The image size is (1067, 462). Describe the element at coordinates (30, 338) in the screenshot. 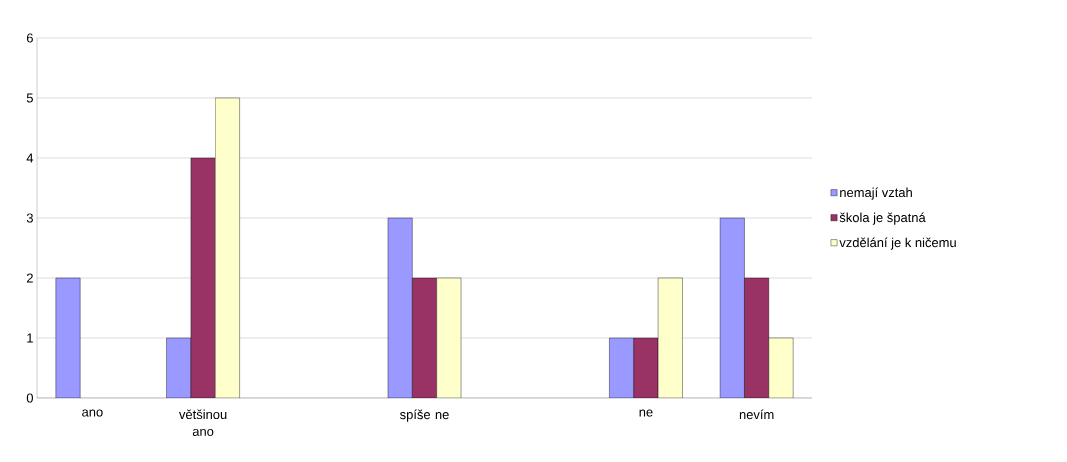

I see `y-tick-label: 1` at that location.